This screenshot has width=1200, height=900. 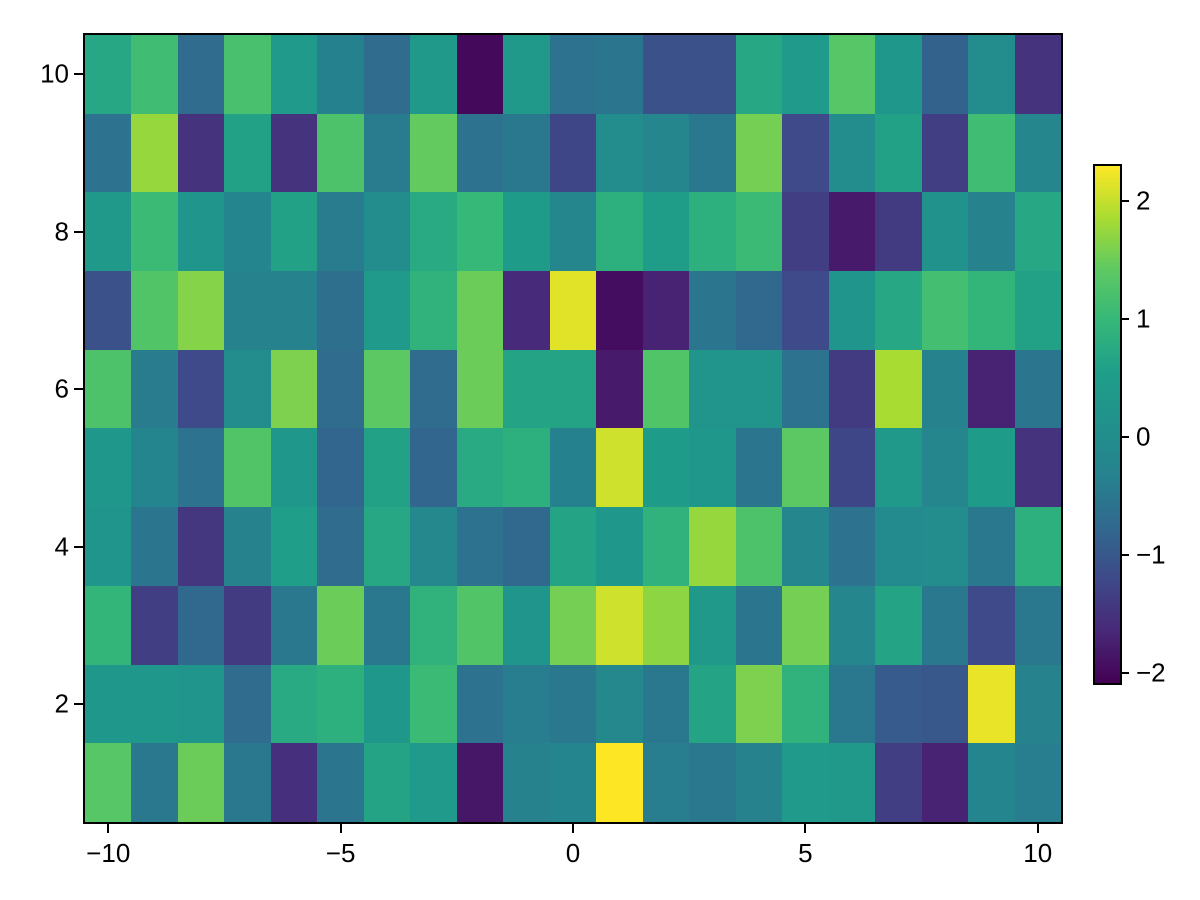 I want to click on colorbar, so click(x=1107, y=424).